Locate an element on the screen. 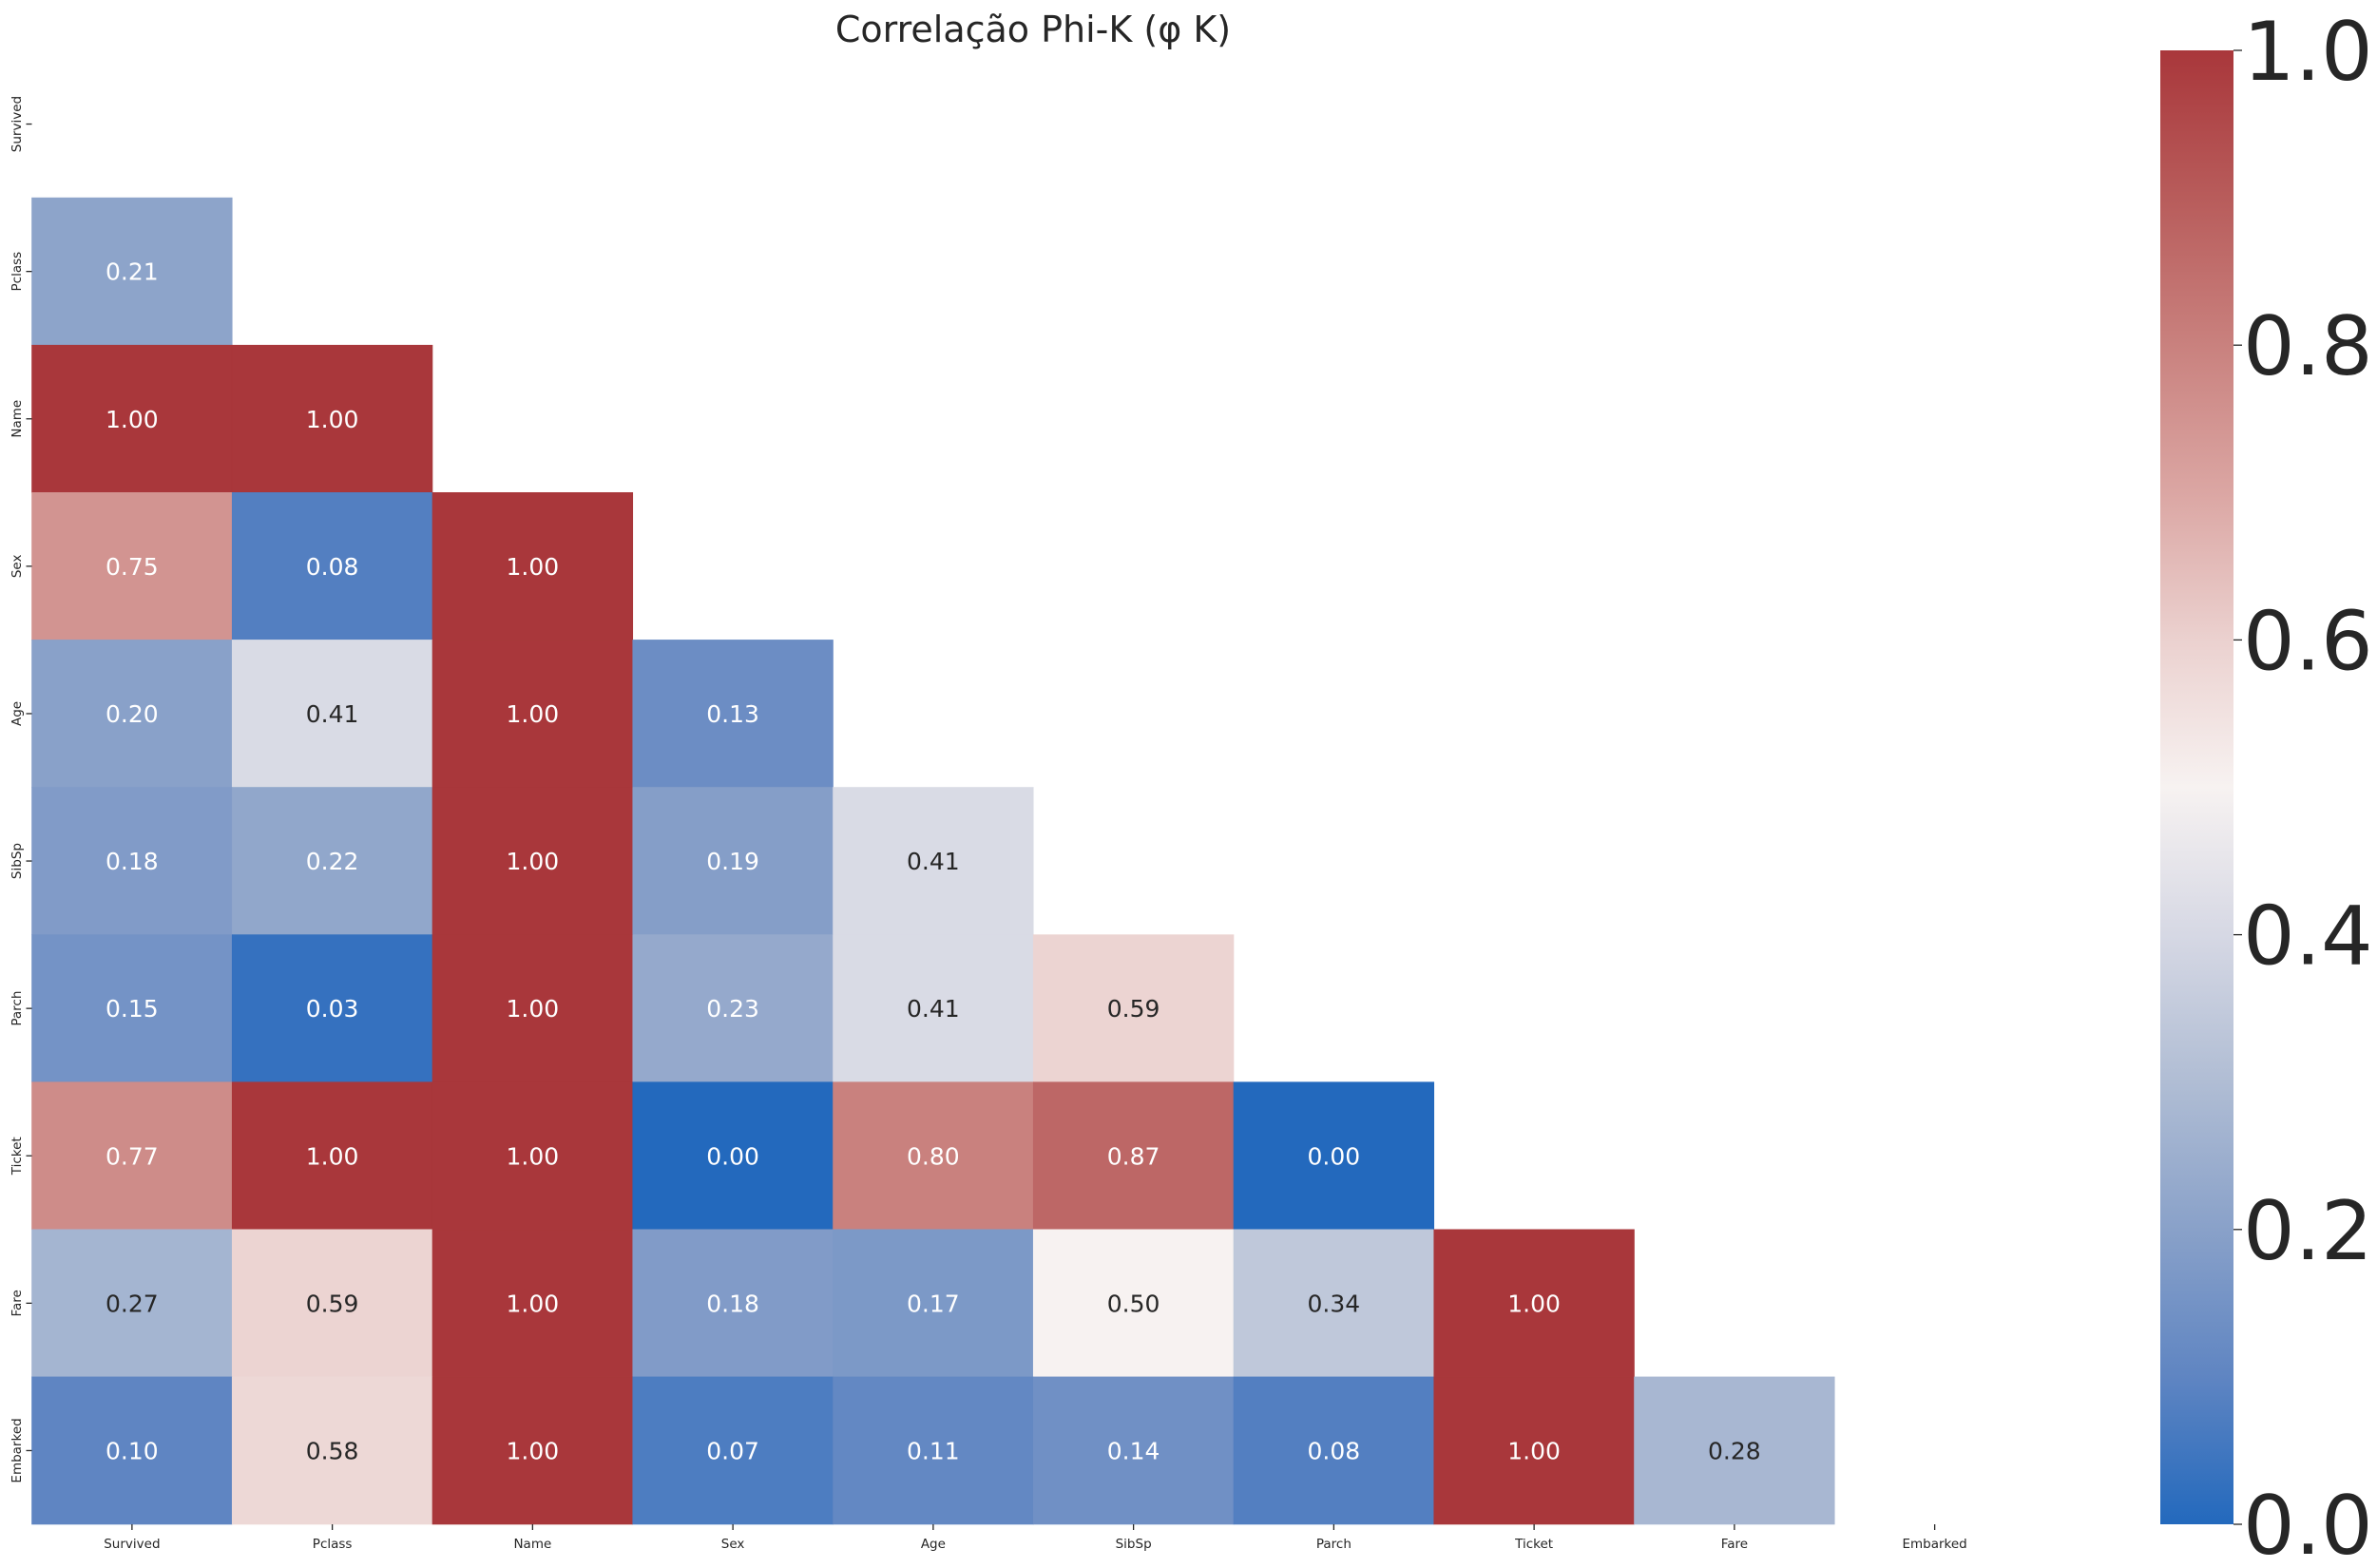  cell-annotation: 0.23 is located at coordinates (733, 1009).